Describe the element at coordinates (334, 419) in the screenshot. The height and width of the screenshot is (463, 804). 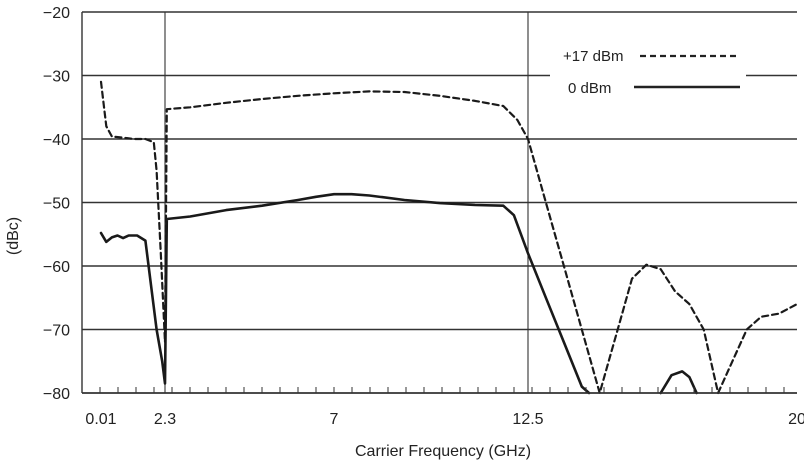
I see `x-tick-label: 7` at that location.